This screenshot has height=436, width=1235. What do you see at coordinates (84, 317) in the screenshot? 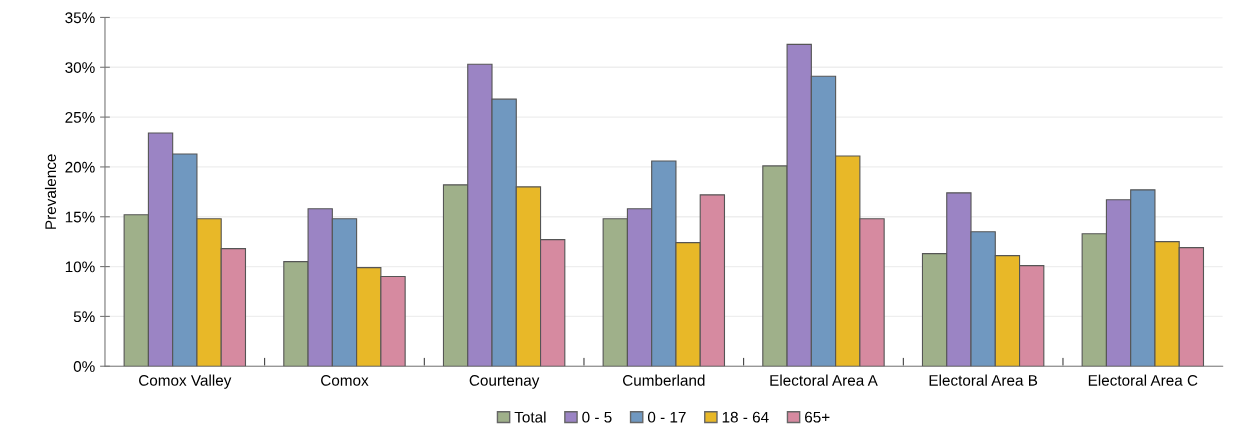
I see `y-tick-label: 5%` at bounding box center [84, 317].